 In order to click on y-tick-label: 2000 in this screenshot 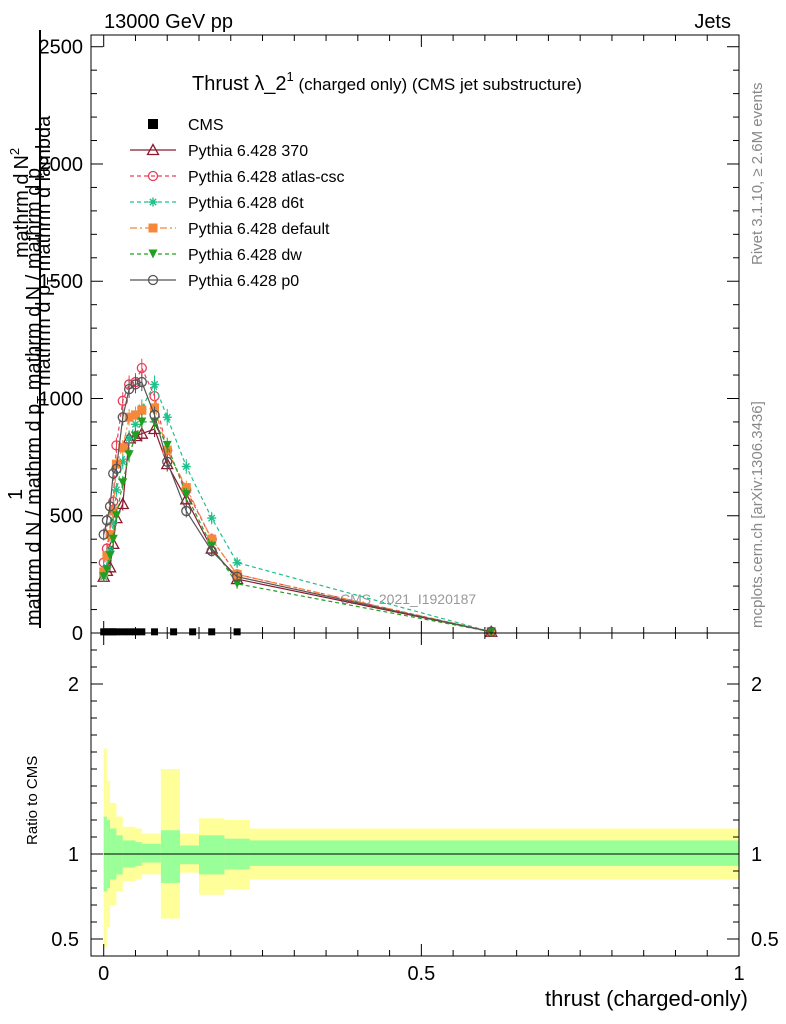, I will do `click(61, 165)`.